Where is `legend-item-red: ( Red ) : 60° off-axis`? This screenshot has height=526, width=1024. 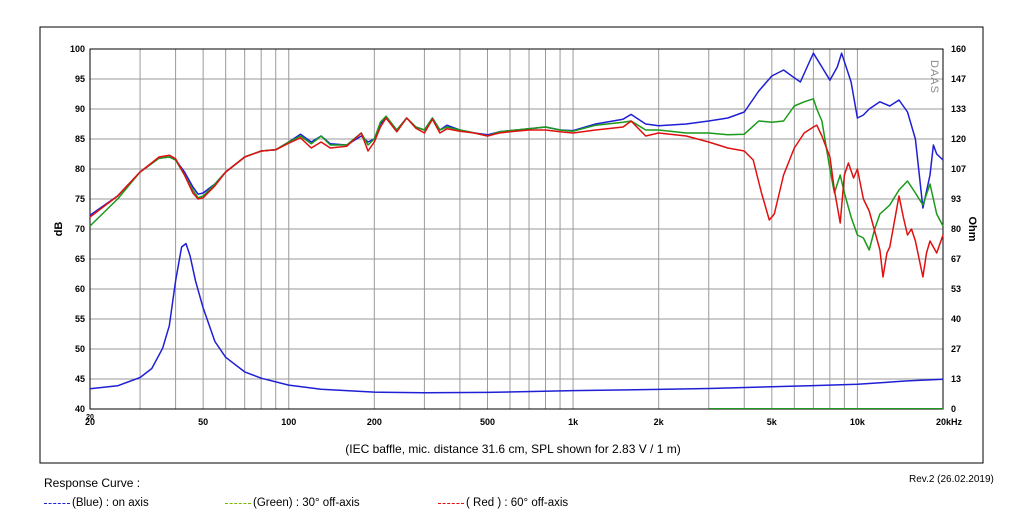 legend-item-red: ( Red ) : 60° off-axis is located at coordinates (503, 503).